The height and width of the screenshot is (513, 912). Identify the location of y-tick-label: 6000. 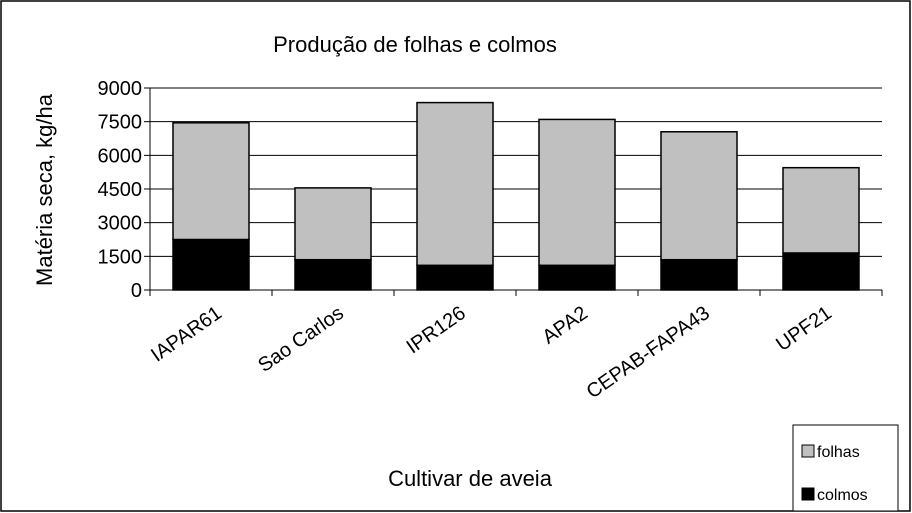
(120, 156).